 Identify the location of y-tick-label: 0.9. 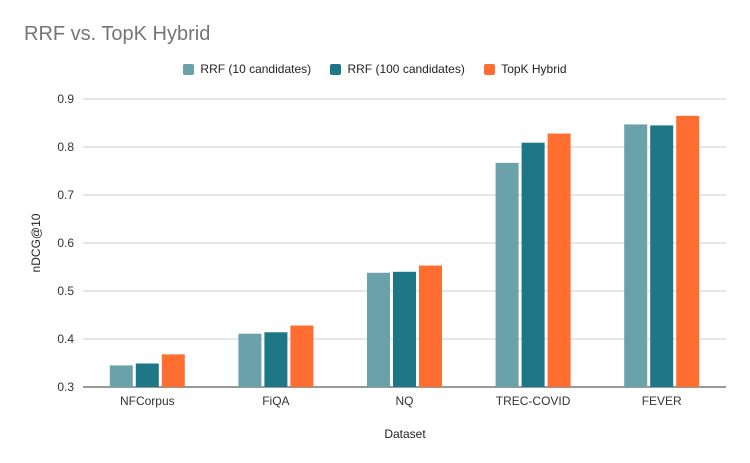
(65, 99).